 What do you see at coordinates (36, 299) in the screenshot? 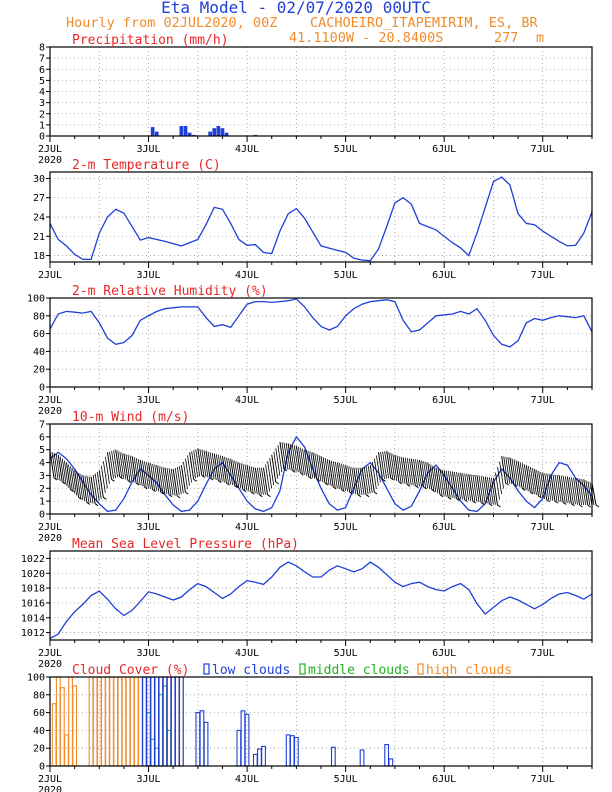
I see `humidity-ytick-label: 100` at bounding box center [36, 299].